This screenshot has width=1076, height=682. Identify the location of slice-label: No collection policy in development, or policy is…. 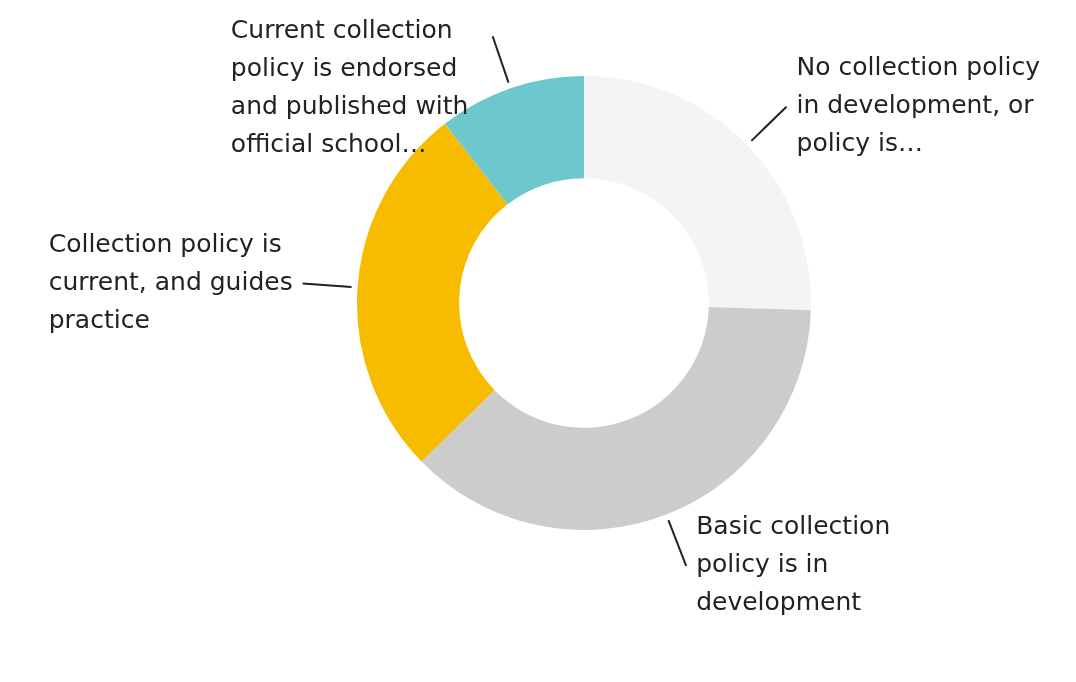
(918, 105).